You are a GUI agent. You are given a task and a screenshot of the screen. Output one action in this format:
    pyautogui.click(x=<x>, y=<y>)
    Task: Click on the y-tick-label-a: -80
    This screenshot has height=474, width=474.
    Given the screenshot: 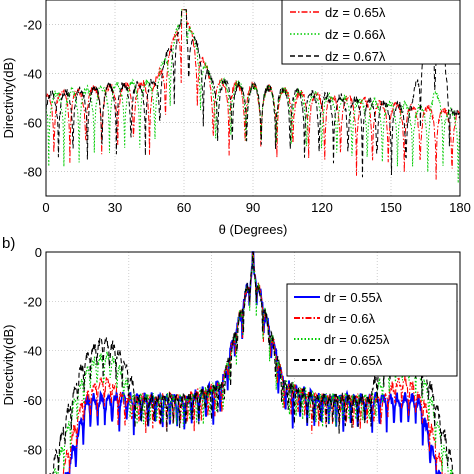 What is the action you would take?
    pyautogui.click(x=32, y=172)
    